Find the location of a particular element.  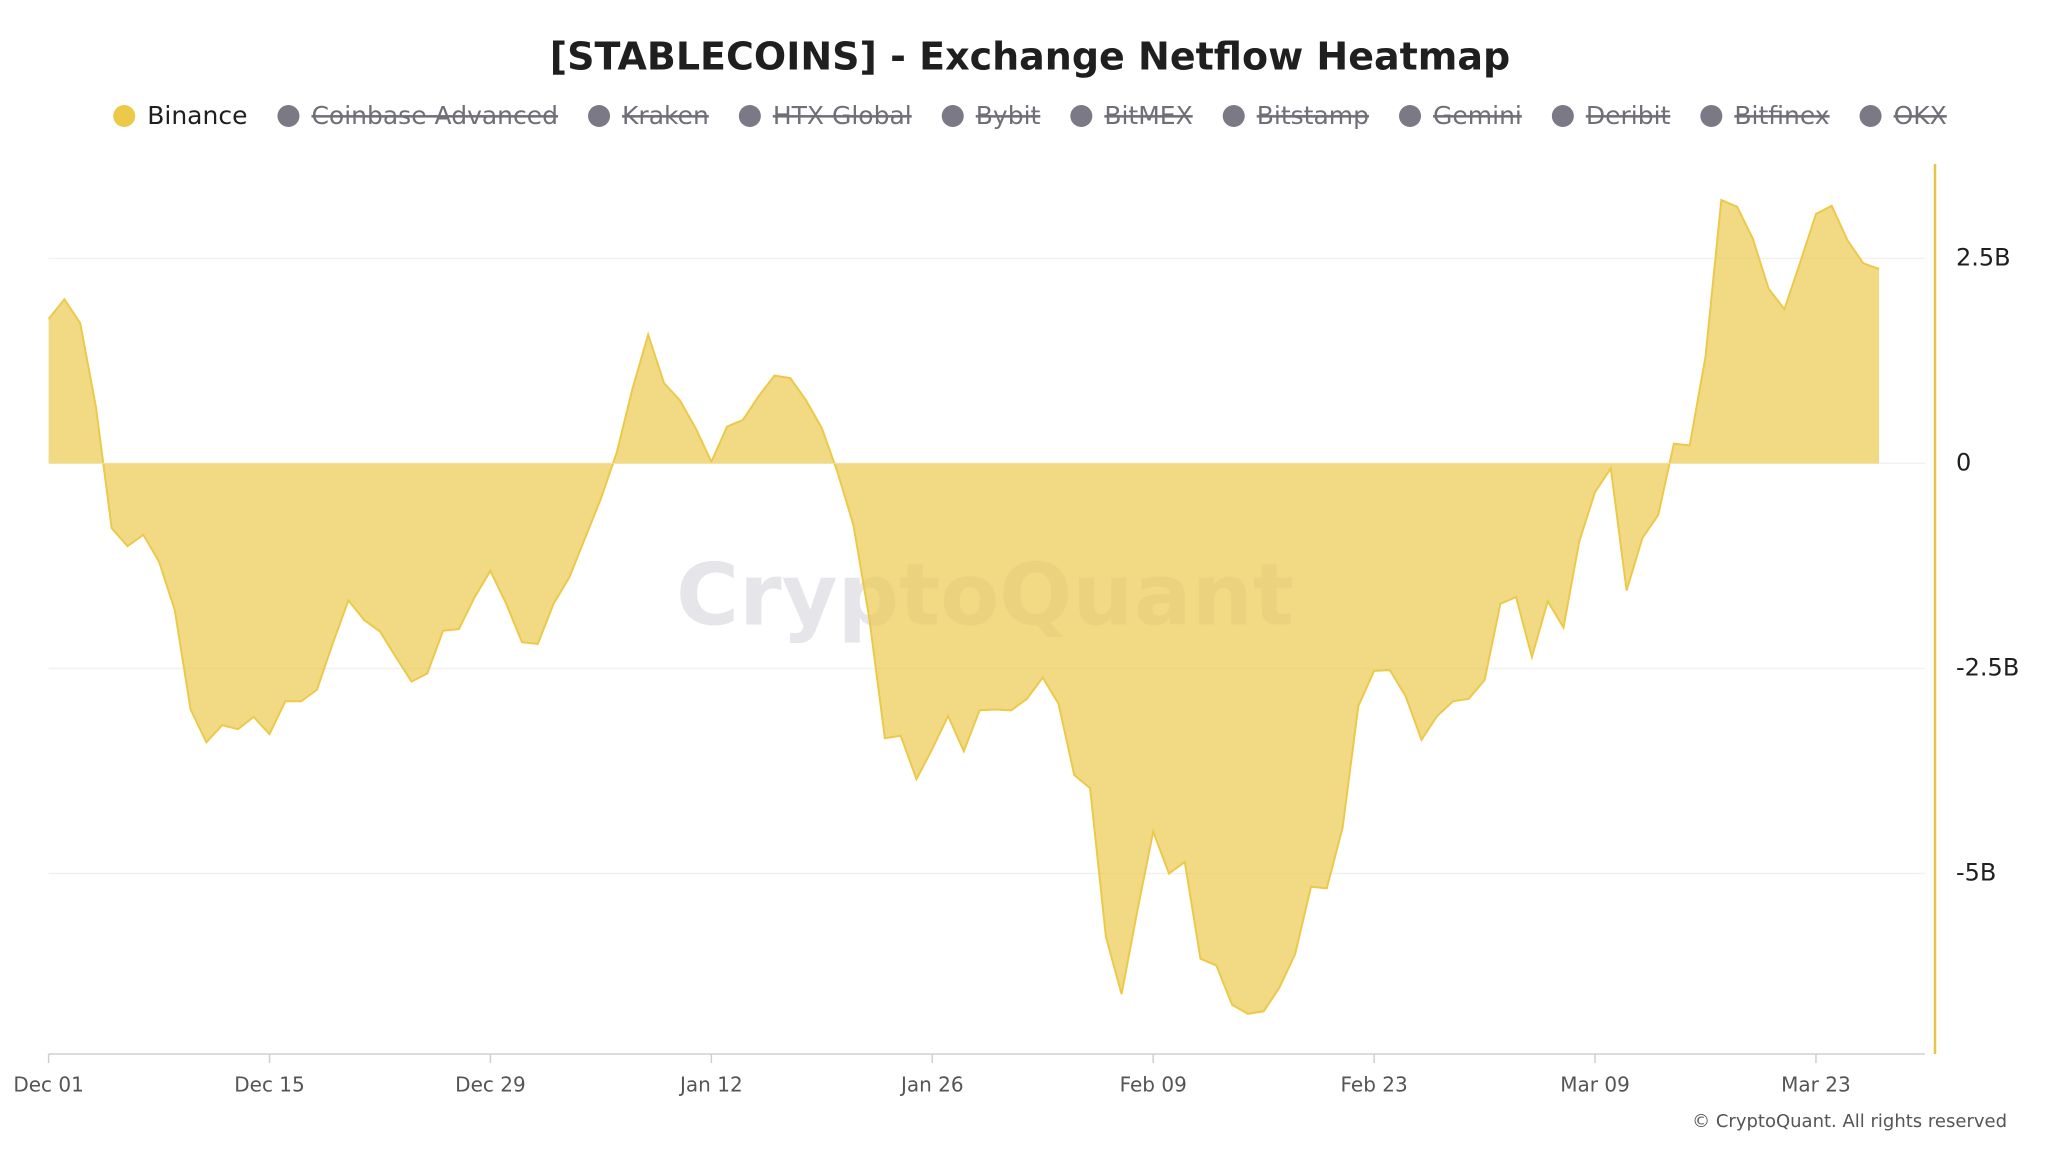

legend-label: Bybit is located at coordinates (1008, 115).